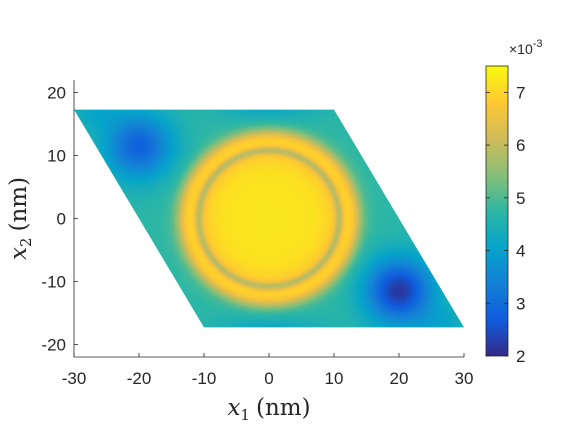  Describe the element at coordinates (520, 303) in the screenshot. I see `colorbar-tick-label: 3` at that location.